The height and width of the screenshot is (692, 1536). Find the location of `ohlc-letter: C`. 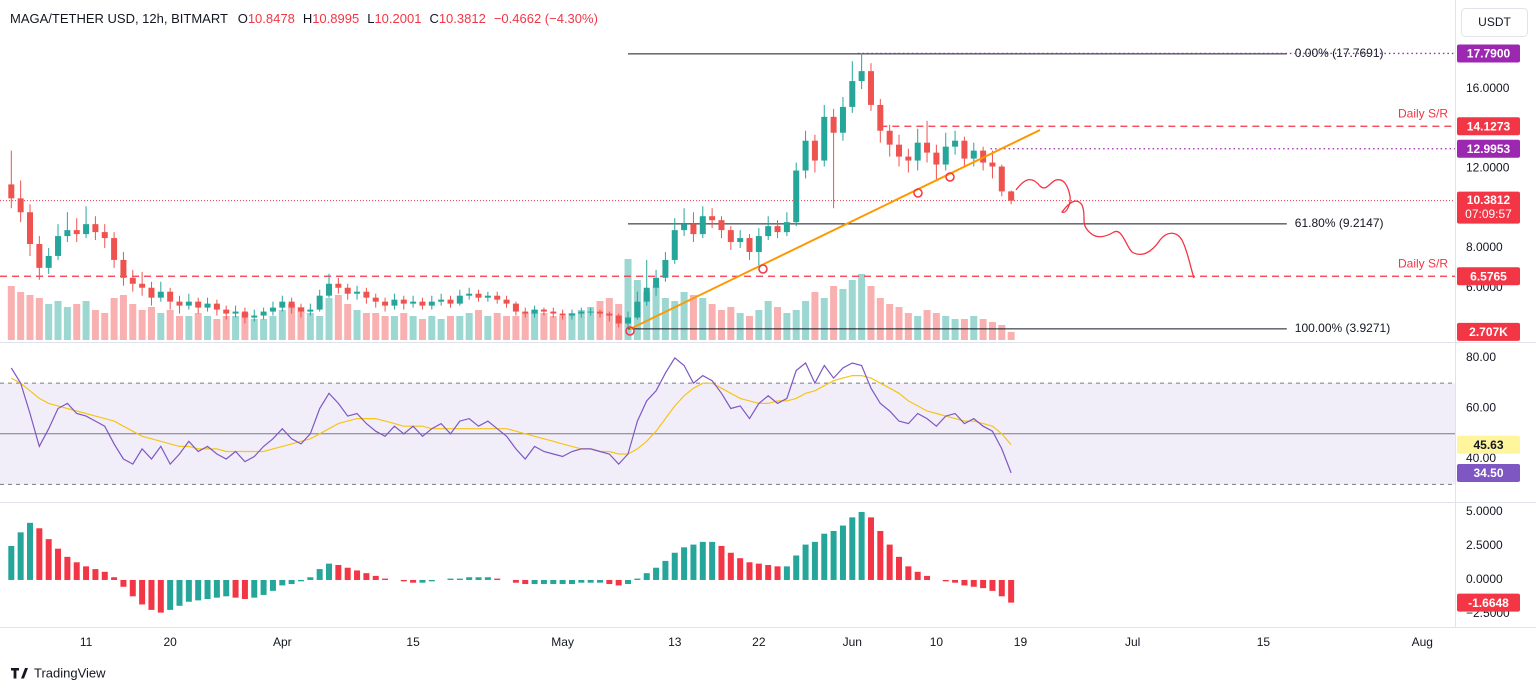

ohlc-letter: C is located at coordinates (433, 18).